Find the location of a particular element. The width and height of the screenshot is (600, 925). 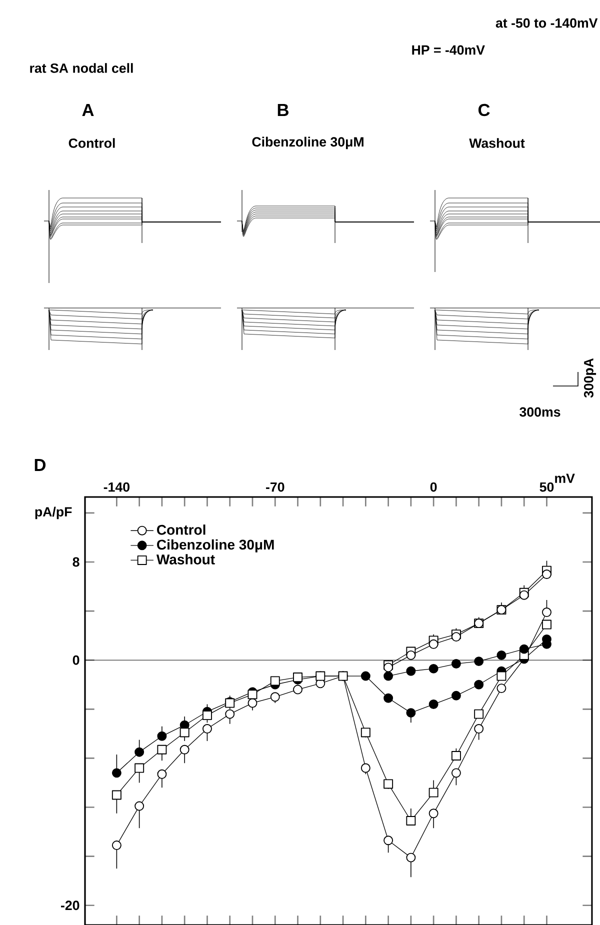

text: rat SA nodal cell is located at coordinates (81, 68).